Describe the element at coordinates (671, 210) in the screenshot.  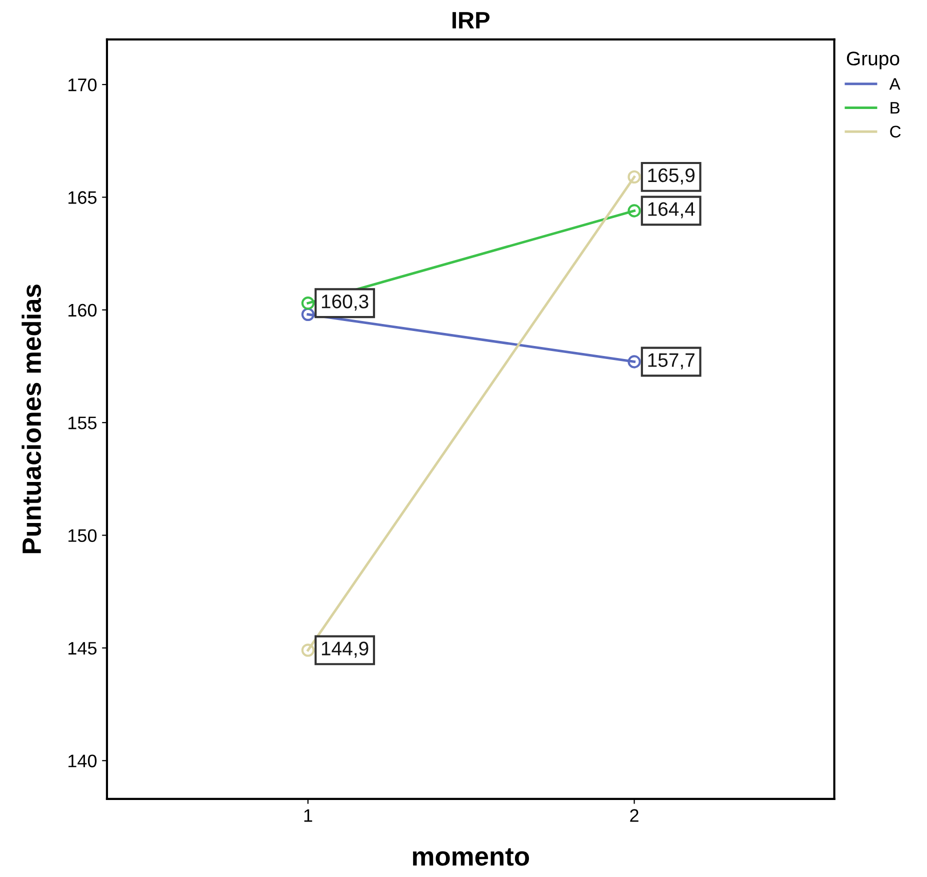
I see `data-label: 164,4` at that location.